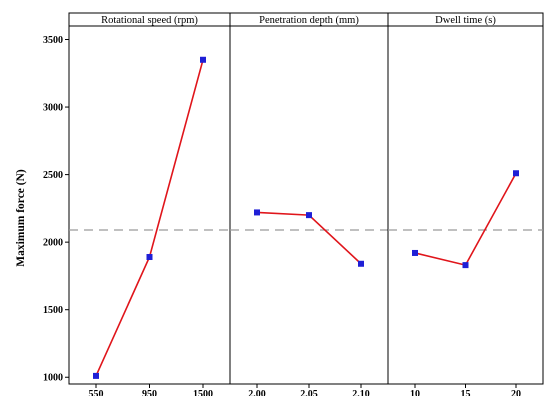 The width and height of the screenshot is (544, 396). Describe the element at coordinates (203, 392) in the screenshot. I see `x-tick-label: 1500` at that location.